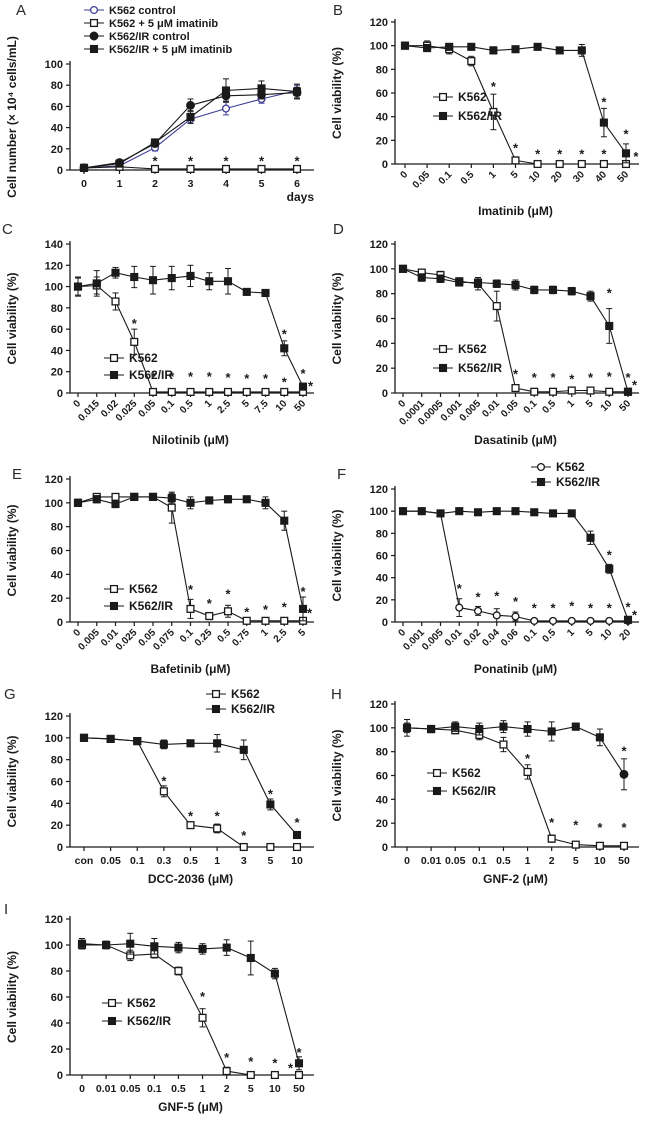  What do you see at coordinates (21, 10) in the screenshot?
I see `panel-label-a: A` at bounding box center [21, 10].